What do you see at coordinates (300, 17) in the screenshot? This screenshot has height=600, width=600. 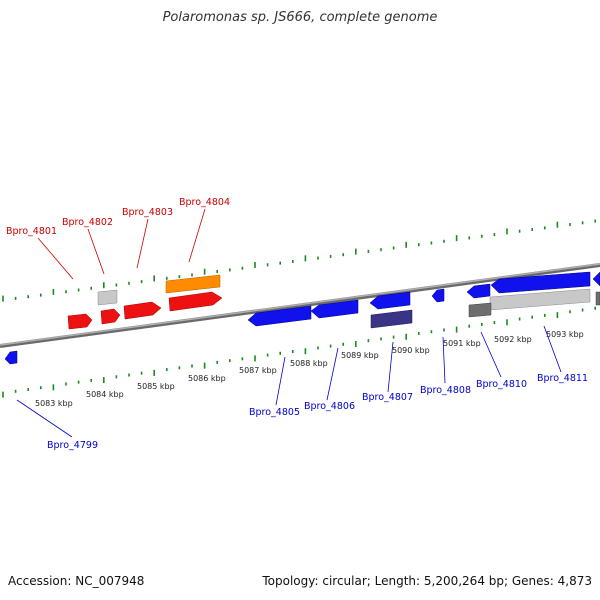 I see `map-title: Polaromonas sp. JS666, complete genome` at bounding box center [300, 17].